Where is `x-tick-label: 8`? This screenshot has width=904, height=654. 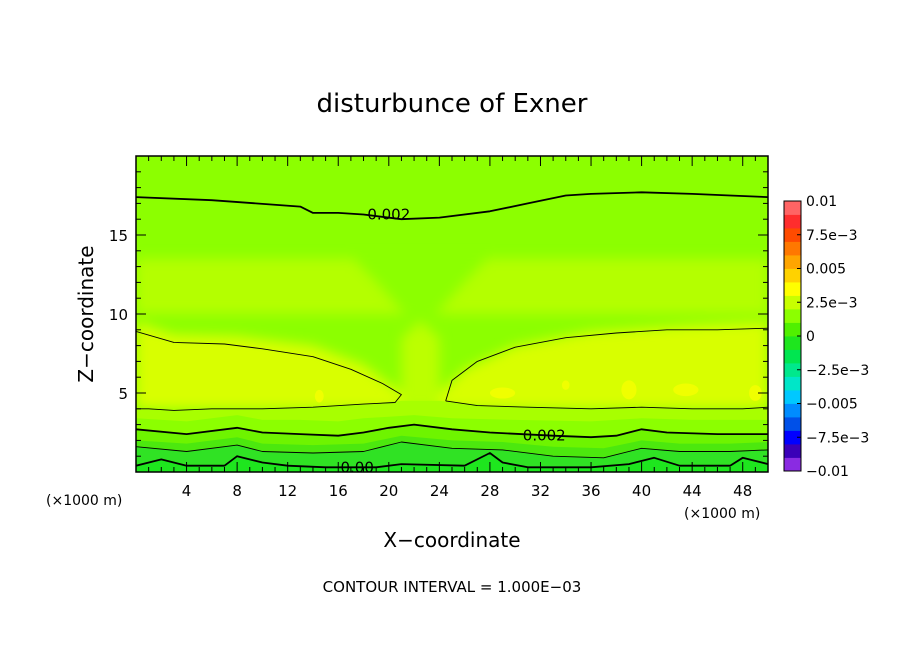
x-tick-label: 8 is located at coordinates (237, 491).